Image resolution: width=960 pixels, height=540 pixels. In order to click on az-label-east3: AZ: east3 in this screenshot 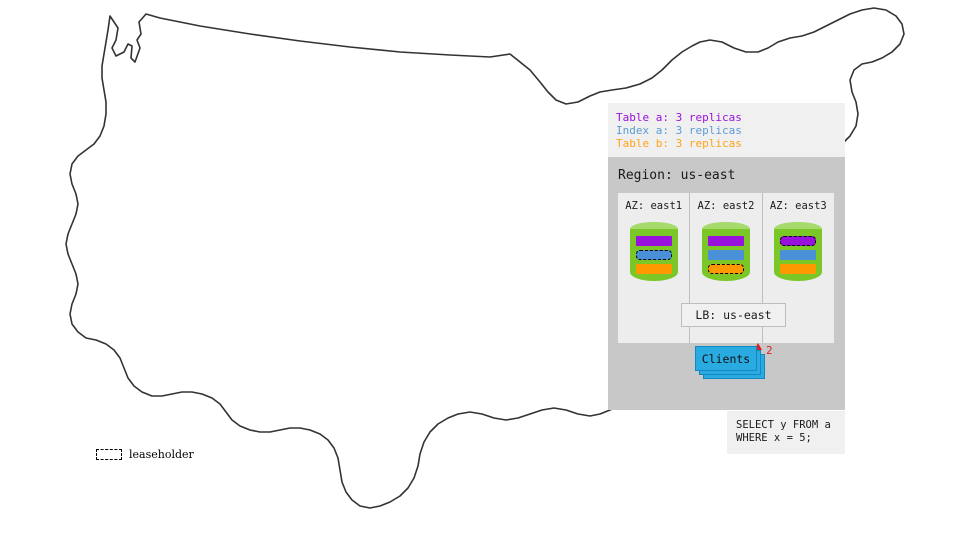, I will do `click(798, 206)`.